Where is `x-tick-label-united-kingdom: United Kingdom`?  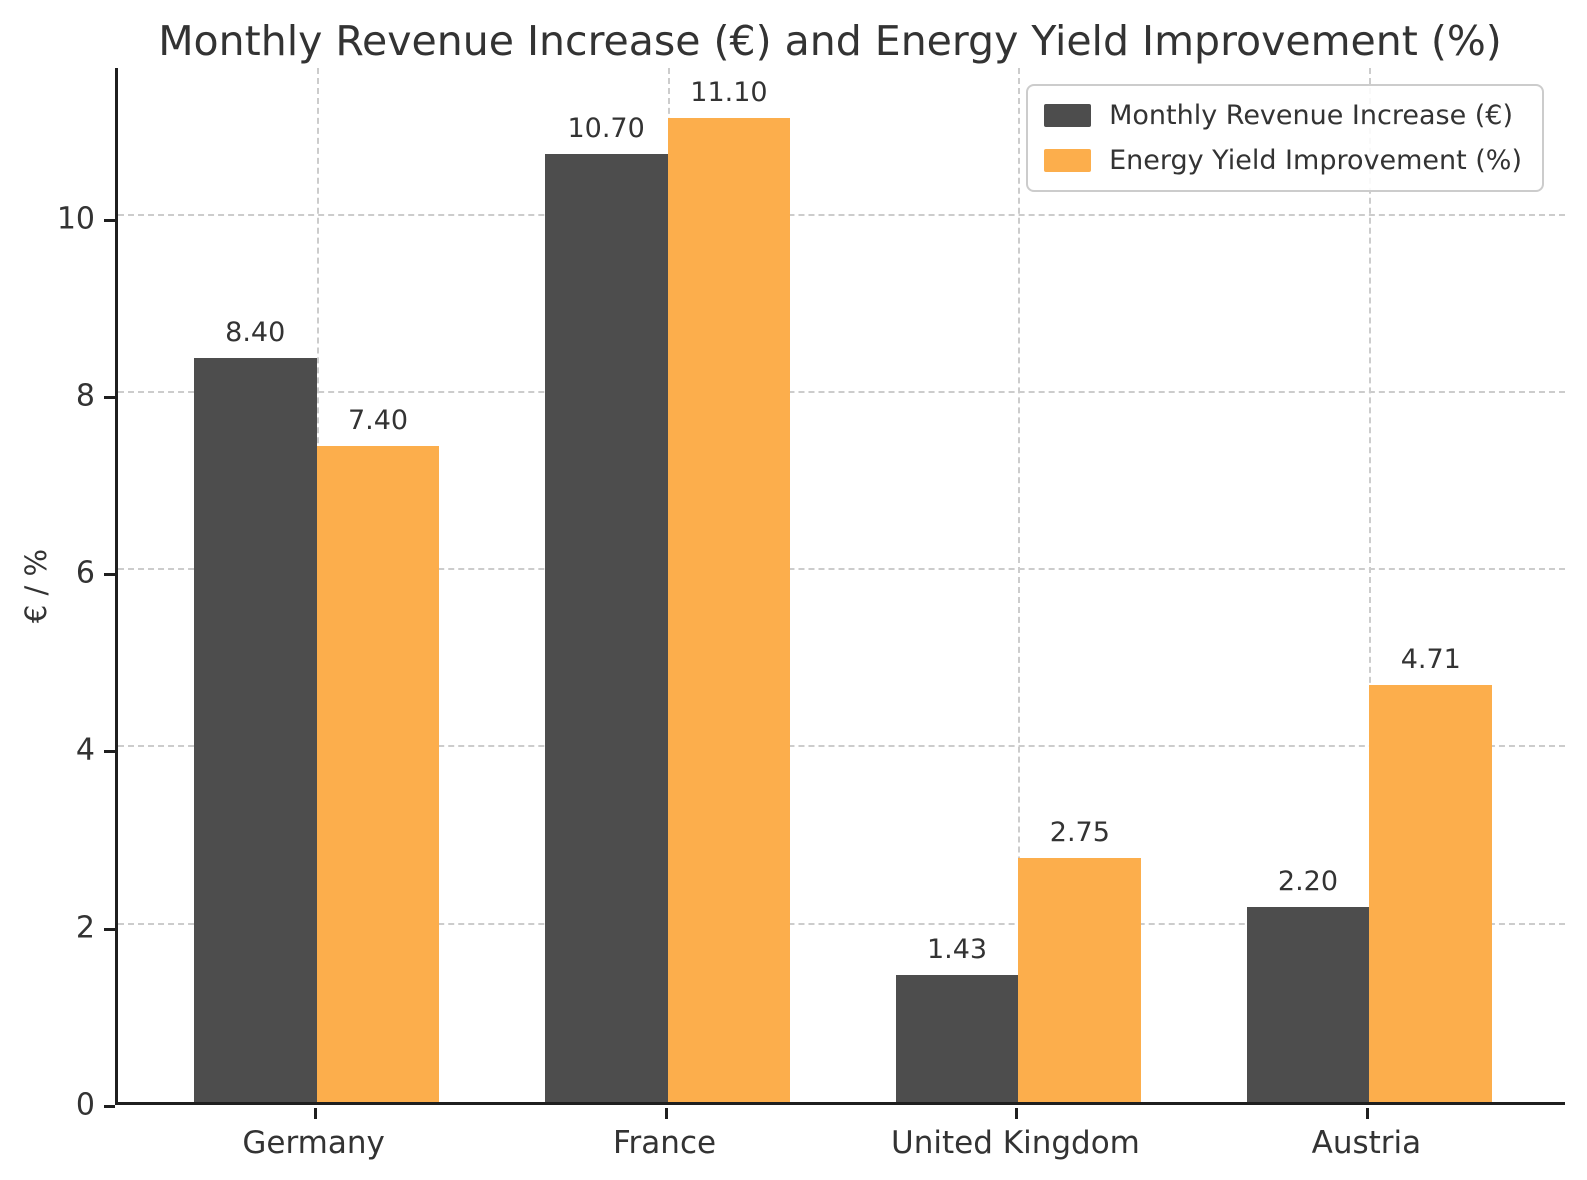
x-tick-label-united-kingdom: United Kingdom is located at coordinates (1015, 1143).